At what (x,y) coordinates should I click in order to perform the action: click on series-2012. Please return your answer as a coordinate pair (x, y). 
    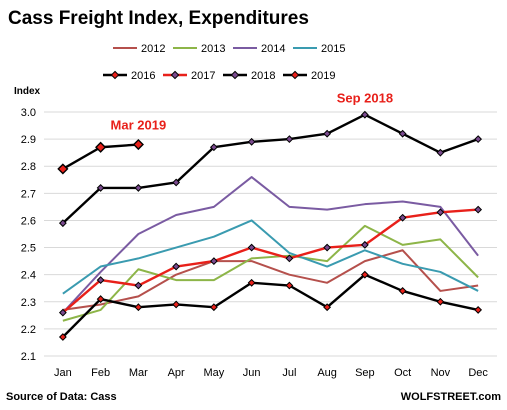
    Looking at the image, I should click on (270, 280).